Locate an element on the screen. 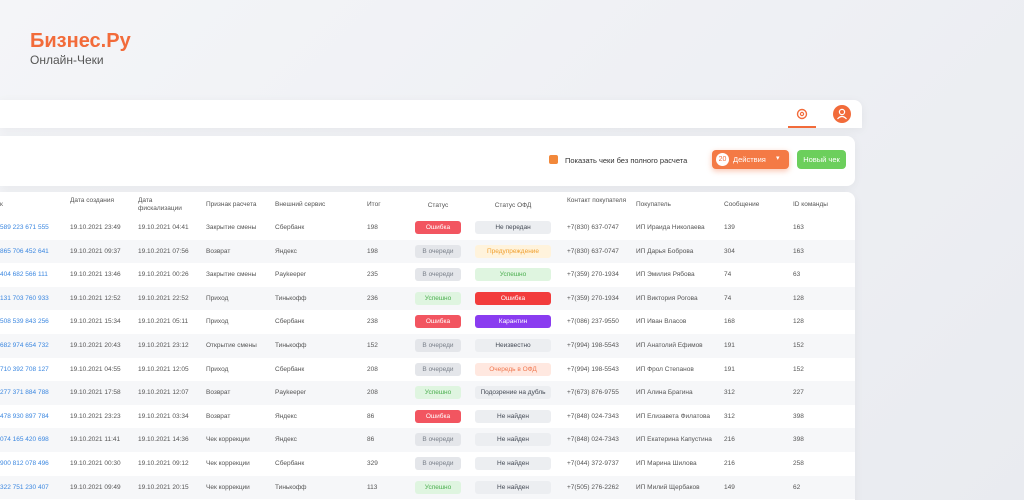  table-cell: ИП Фрол Степанов is located at coordinates (665, 369).